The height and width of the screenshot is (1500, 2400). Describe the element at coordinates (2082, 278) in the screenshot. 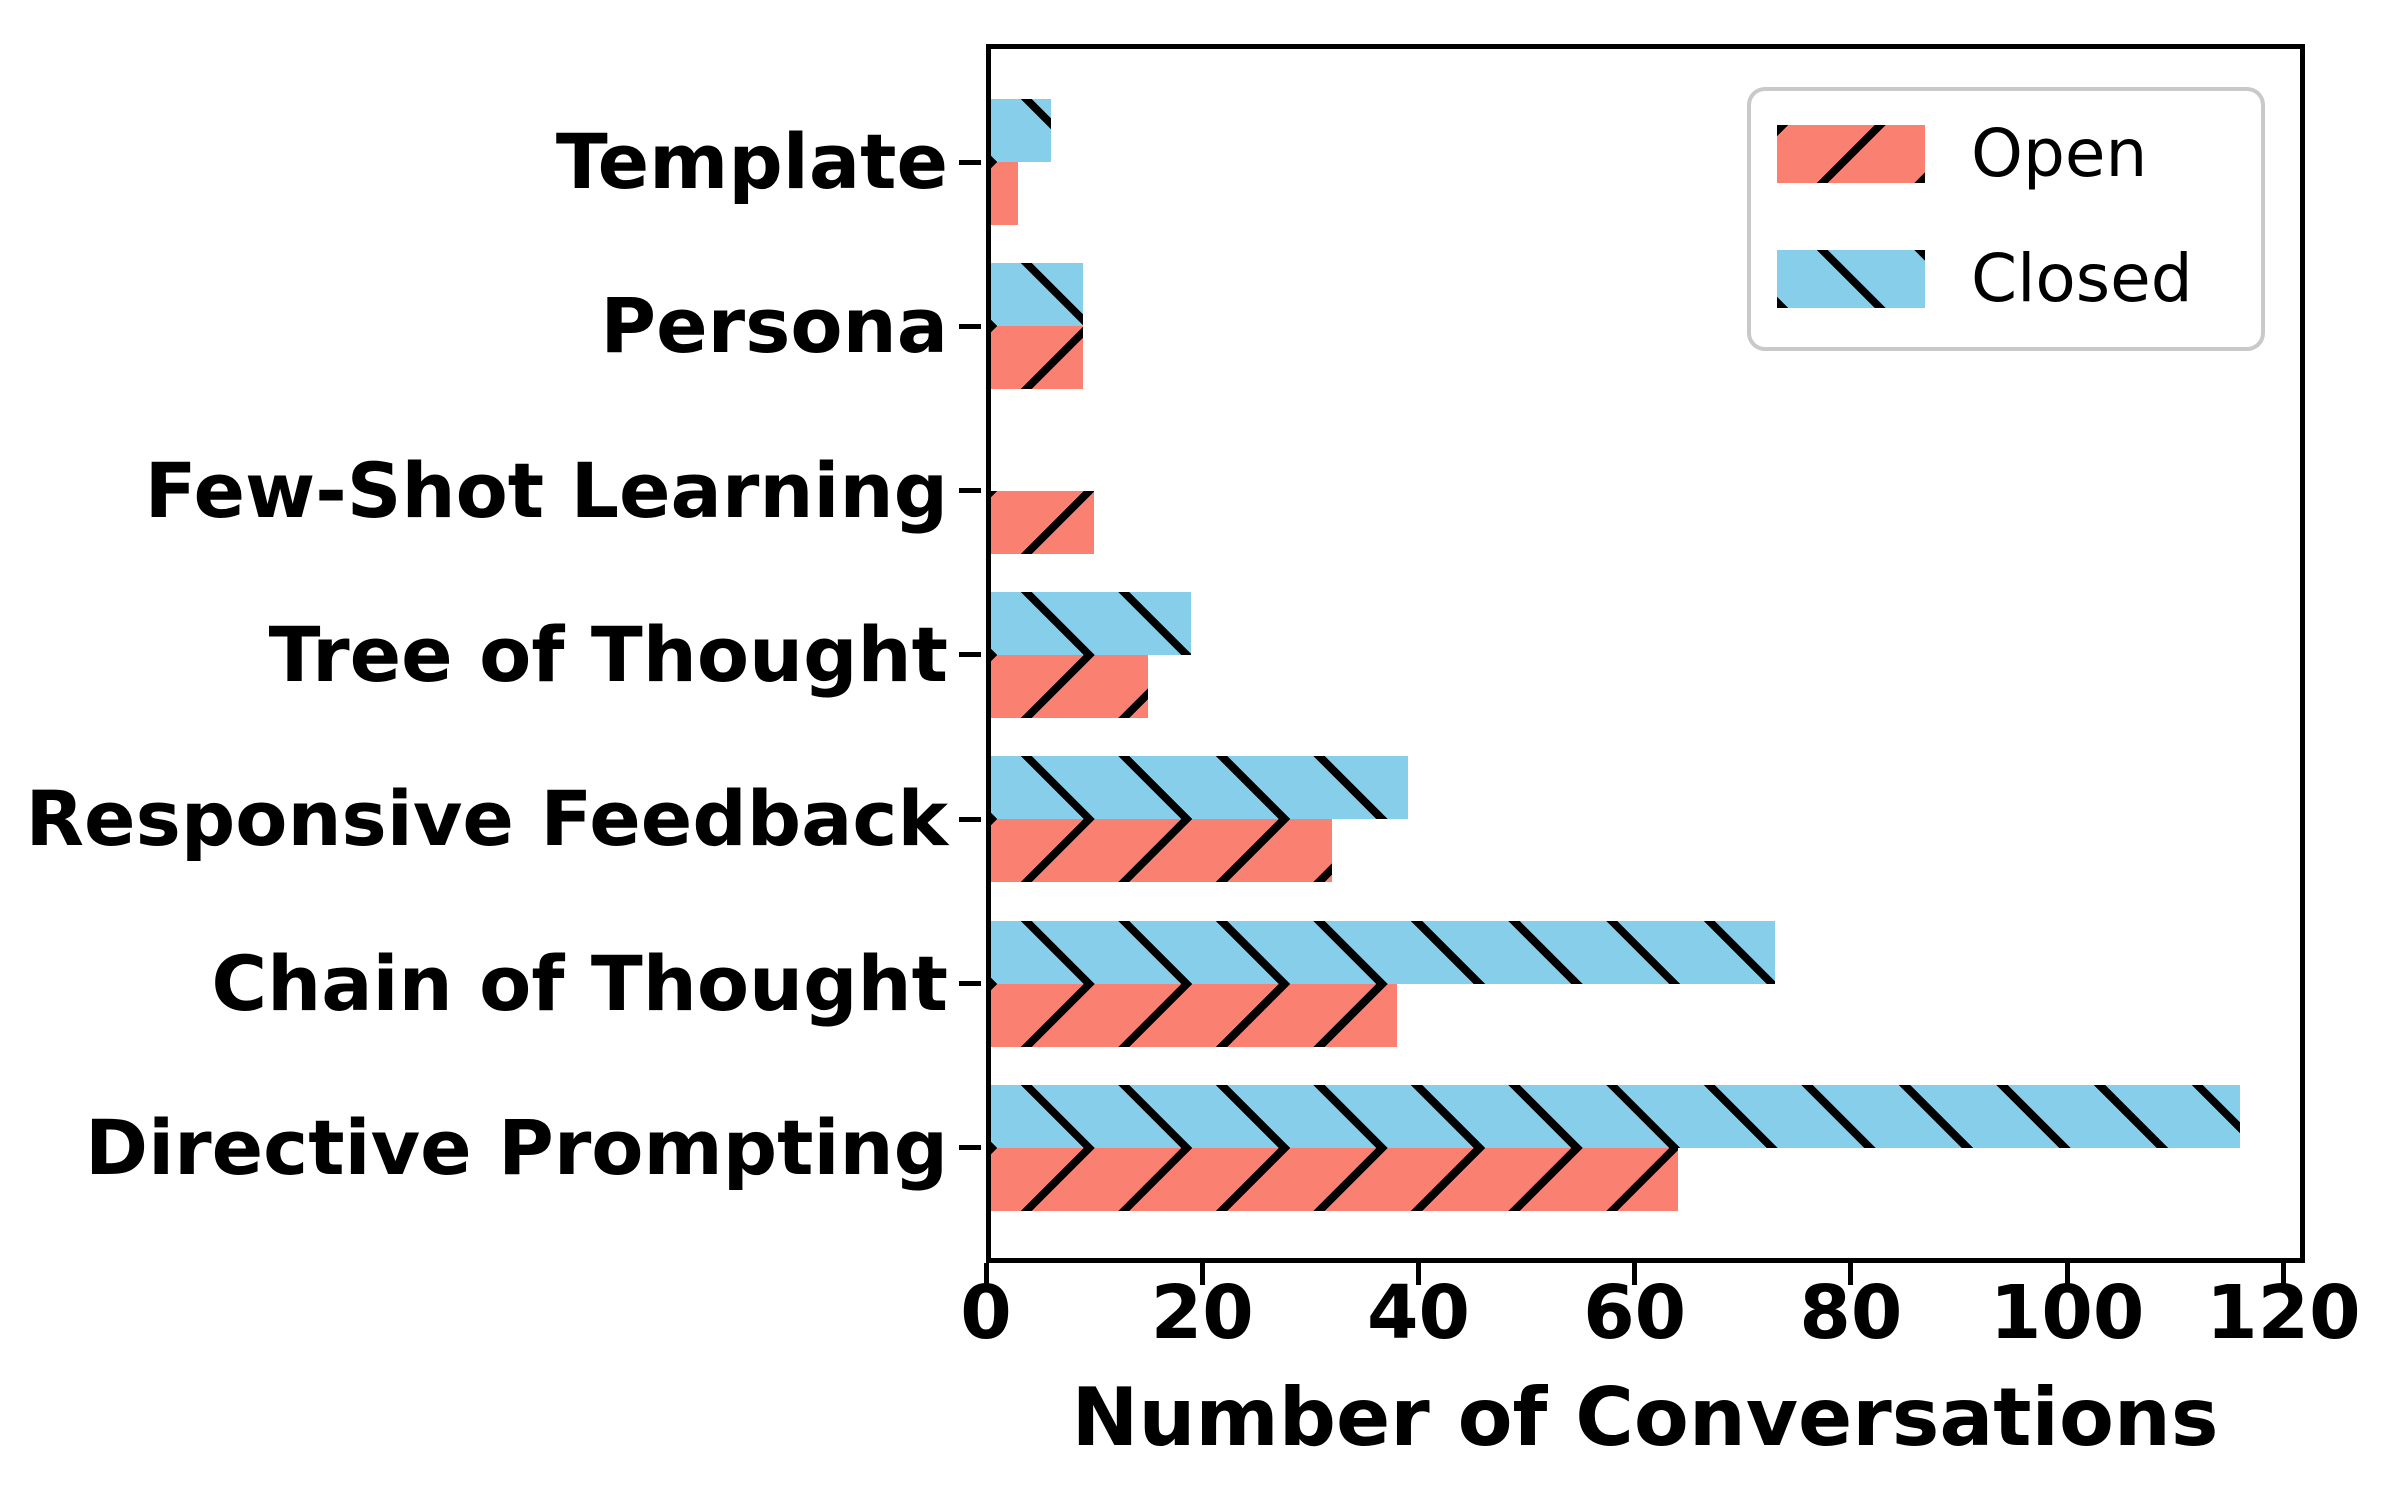

I see `legend-label-closed: Closed` at that location.